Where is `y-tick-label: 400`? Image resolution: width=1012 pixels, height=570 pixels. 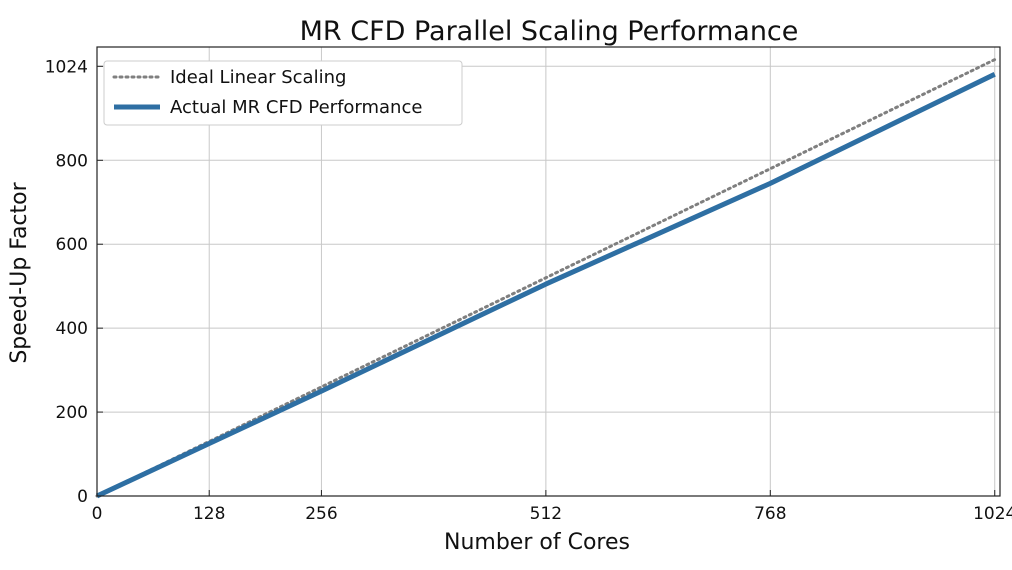
y-tick-label: 400 is located at coordinates (72, 329).